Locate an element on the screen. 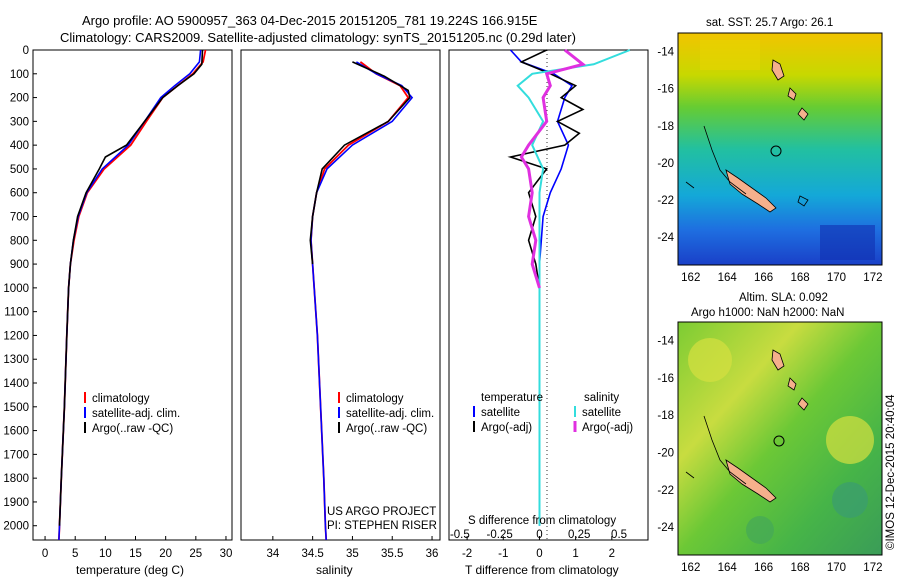  series-line-satellite-adj-clim- is located at coordinates (130, 295).